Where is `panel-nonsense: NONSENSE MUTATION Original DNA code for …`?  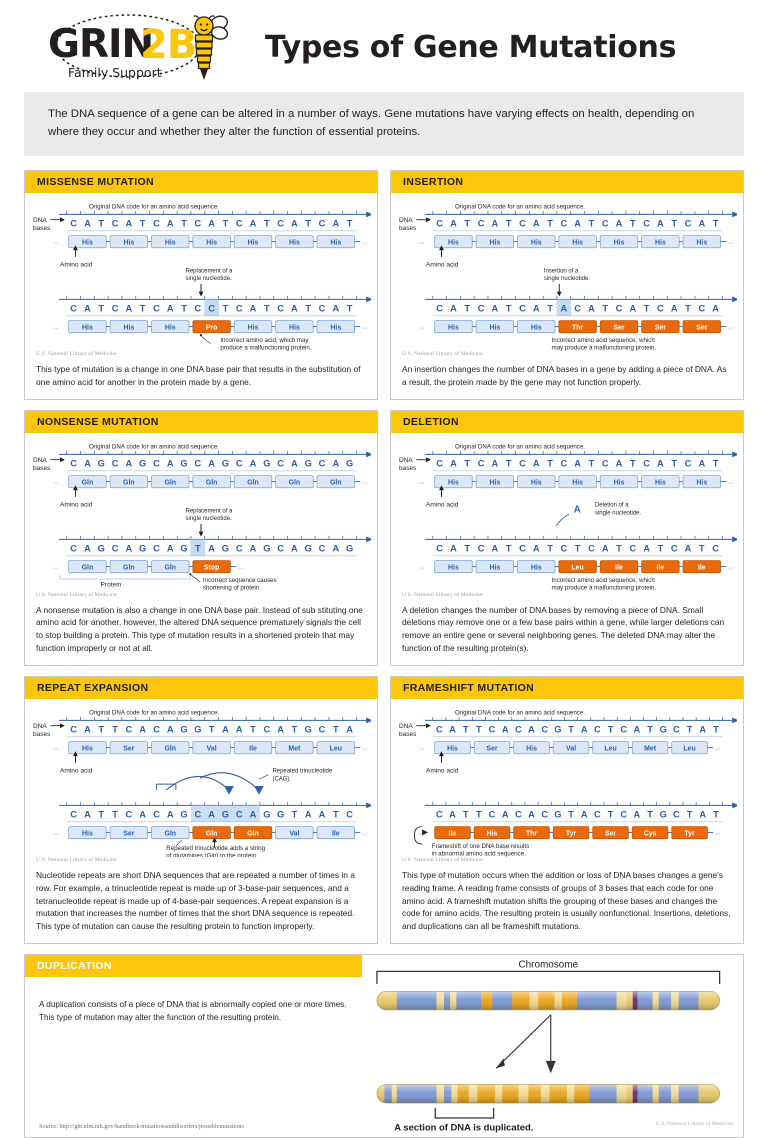
panel-nonsense: NONSENSE MUTATION Original DNA code for … is located at coordinates (201, 538).